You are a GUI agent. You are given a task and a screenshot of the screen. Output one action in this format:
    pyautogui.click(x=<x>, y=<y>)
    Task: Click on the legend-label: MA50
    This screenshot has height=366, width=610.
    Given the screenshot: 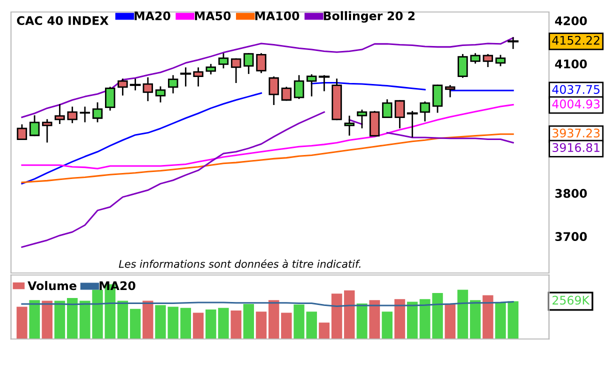 What is the action you would take?
    pyautogui.click(x=212, y=15)
    